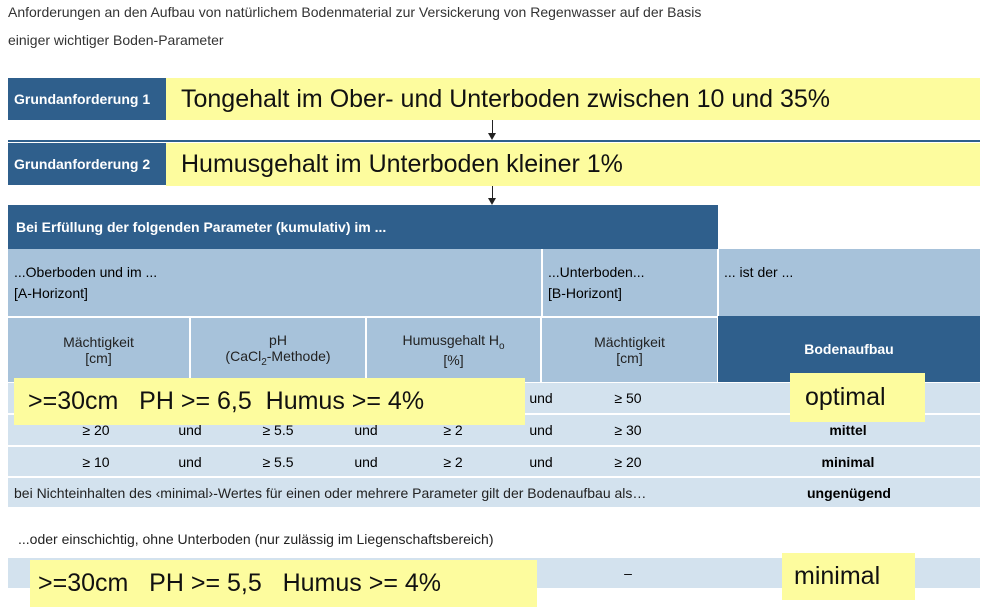  What do you see at coordinates (849, 349) in the screenshot?
I see `column-header: Bodenaufbau` at bounding box center [849, 349].